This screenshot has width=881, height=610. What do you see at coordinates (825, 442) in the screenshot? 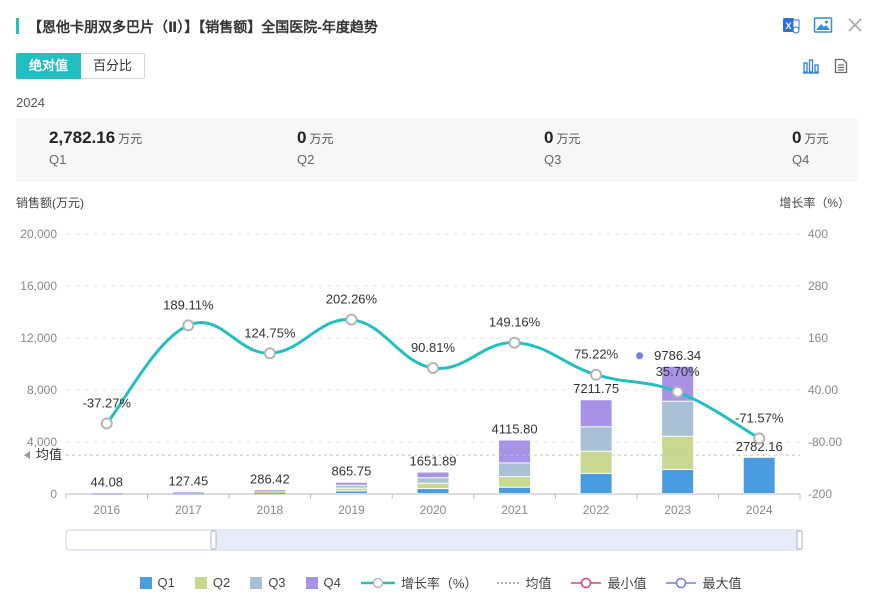
I see `y2-tick-label: -80.00` at bounding box center [825, 442].